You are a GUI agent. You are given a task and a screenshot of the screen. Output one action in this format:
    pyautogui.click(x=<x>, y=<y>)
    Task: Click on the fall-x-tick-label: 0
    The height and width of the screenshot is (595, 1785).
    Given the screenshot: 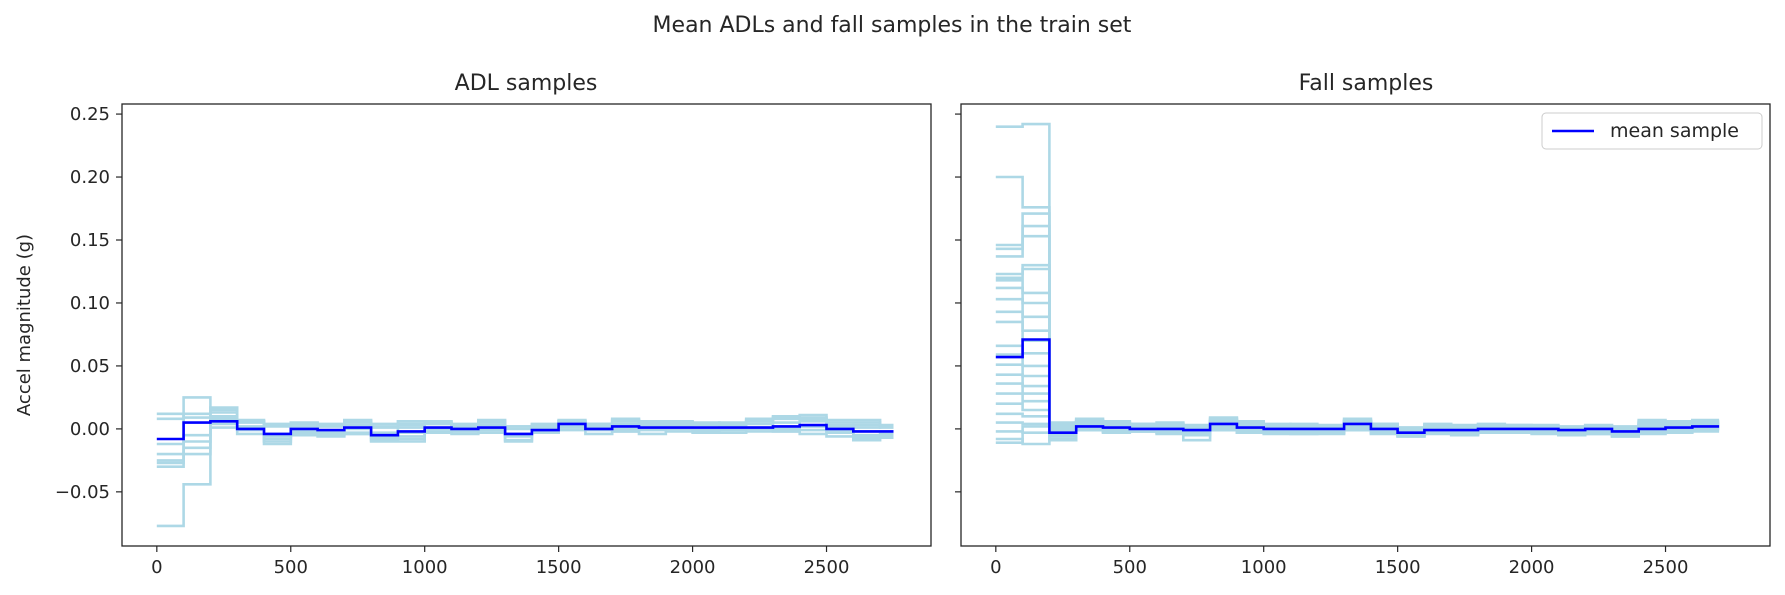 What is the action you would take?
    pyautogui.click(x=995, y=567)
    